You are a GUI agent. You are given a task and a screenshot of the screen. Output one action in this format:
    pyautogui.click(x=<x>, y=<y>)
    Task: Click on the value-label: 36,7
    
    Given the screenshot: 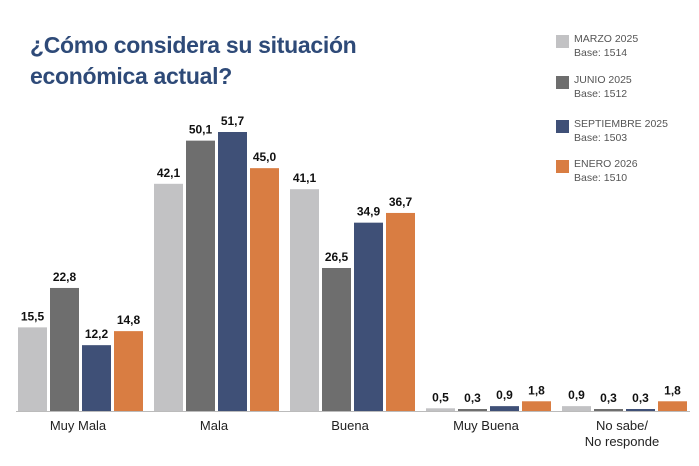 What is the action you would take?
    pyautogui.click(x=401, y=202)
    